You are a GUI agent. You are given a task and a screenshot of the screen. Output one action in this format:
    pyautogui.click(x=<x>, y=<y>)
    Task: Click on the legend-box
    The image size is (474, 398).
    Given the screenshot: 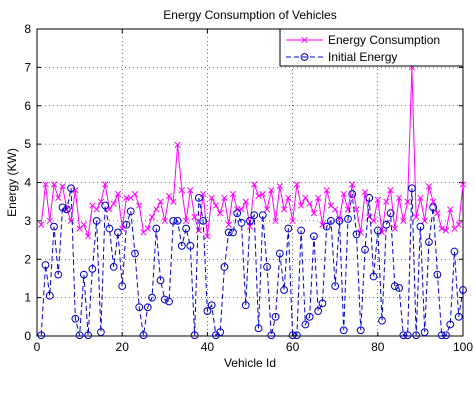 What is the action you would take?
    pyautogui.click(x=371, y=47)
    